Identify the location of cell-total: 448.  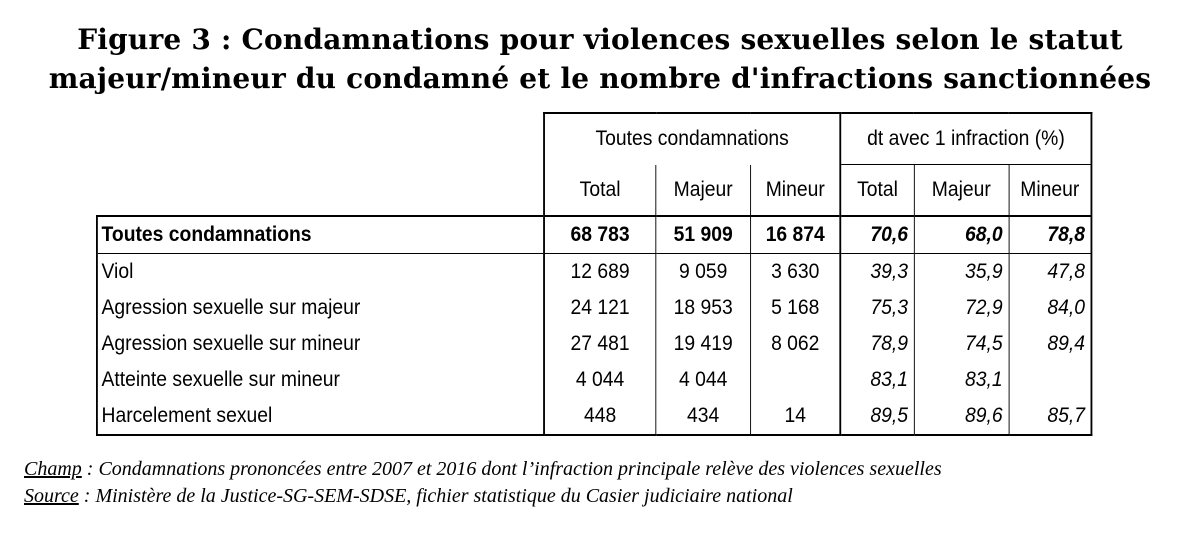
(599, 417).